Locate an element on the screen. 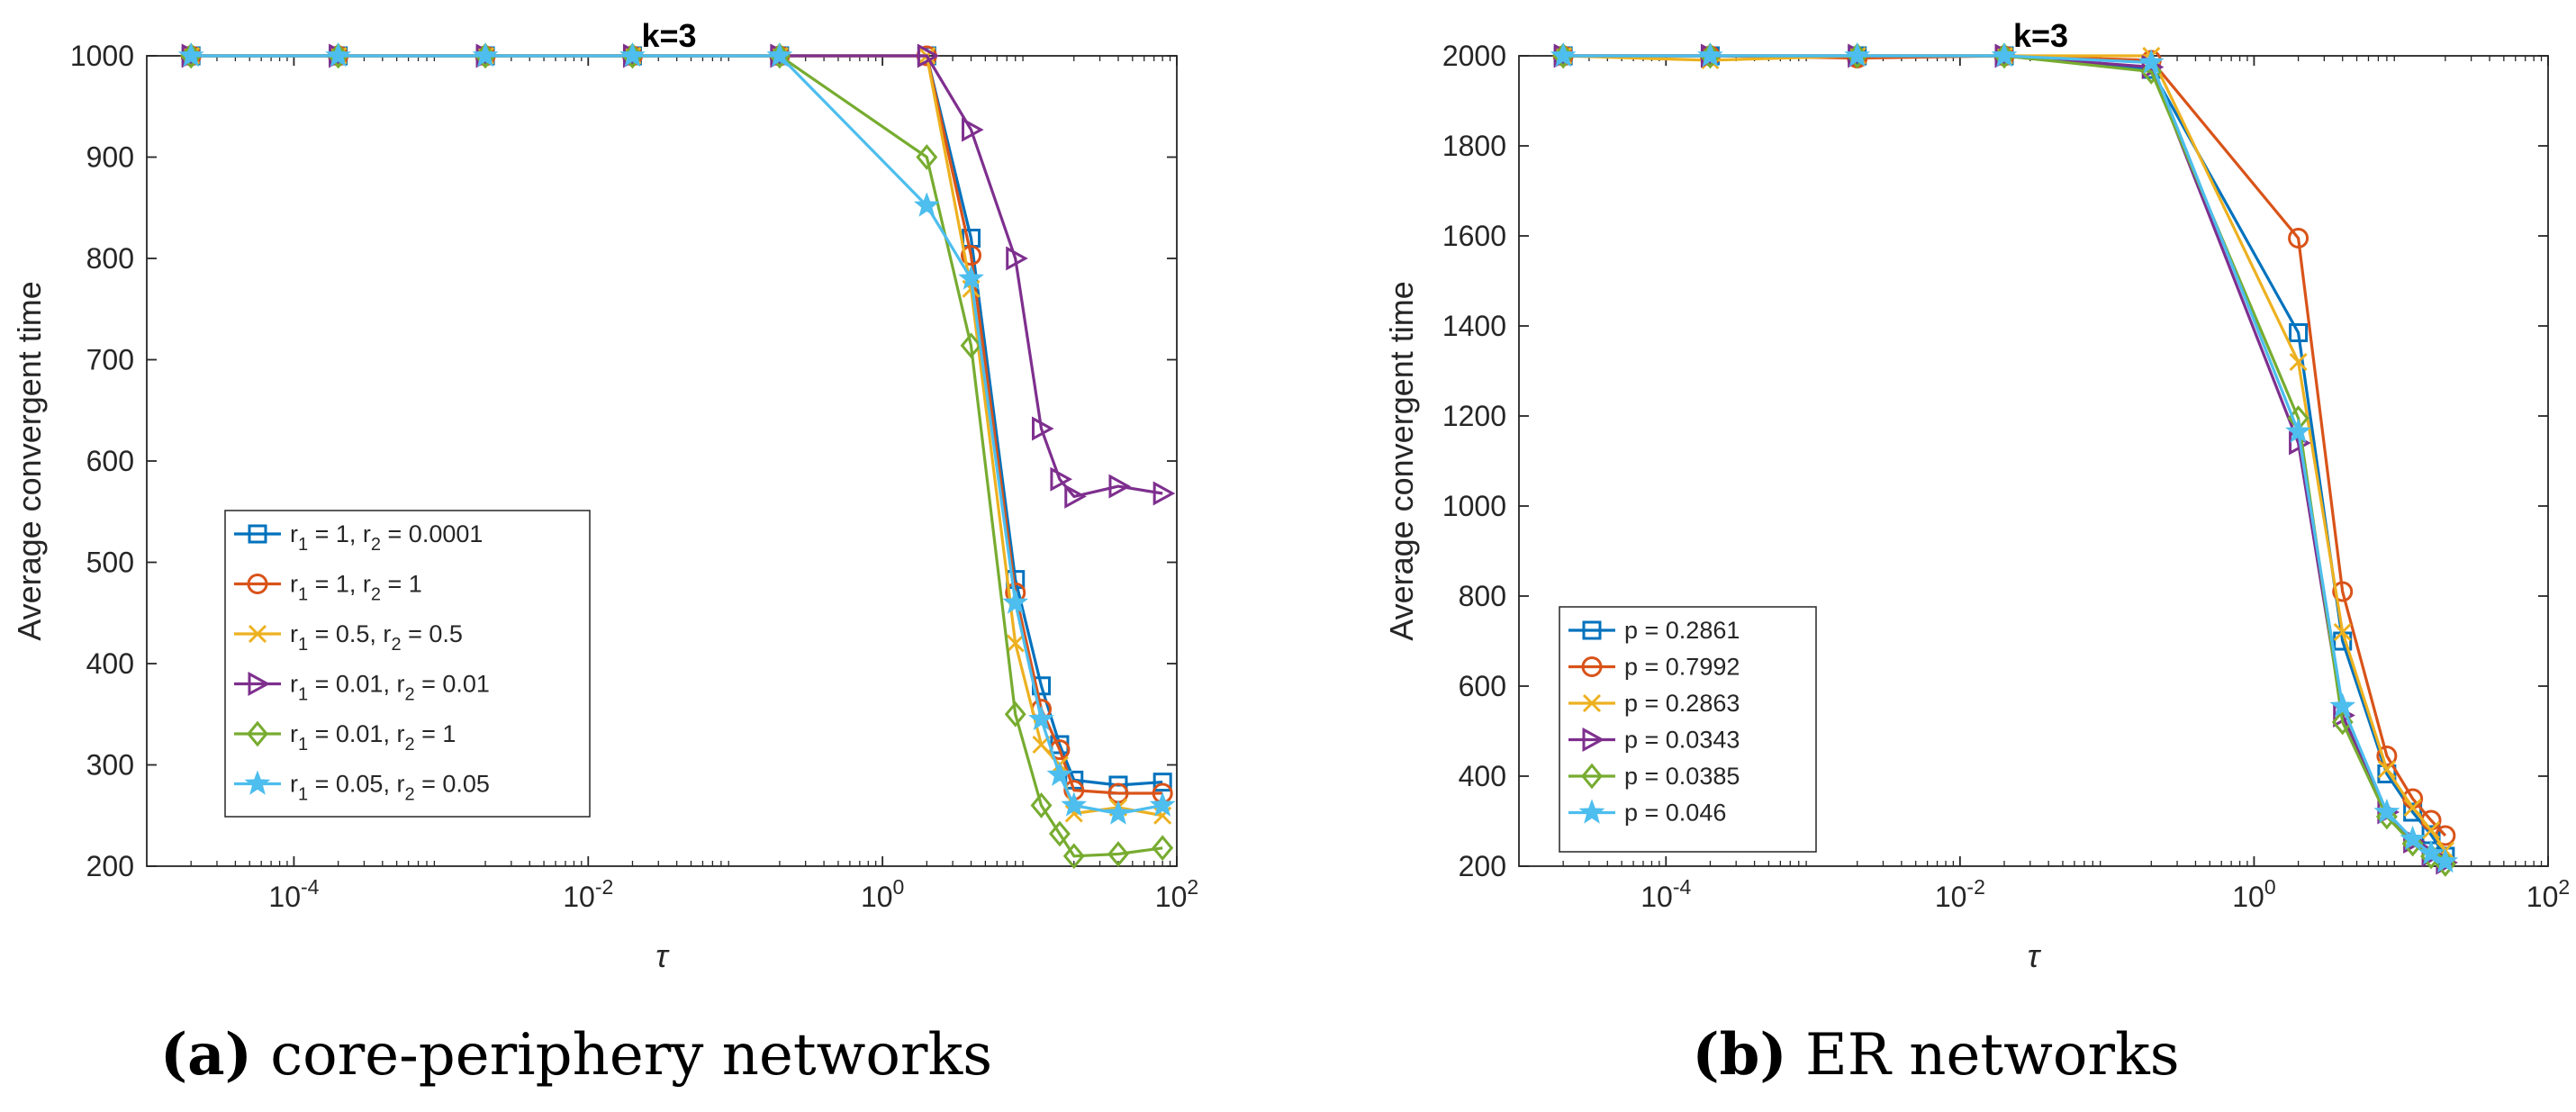 The image size is (2576, 1112). x-tick-label: 10² is located at coordinates (1176, 894).